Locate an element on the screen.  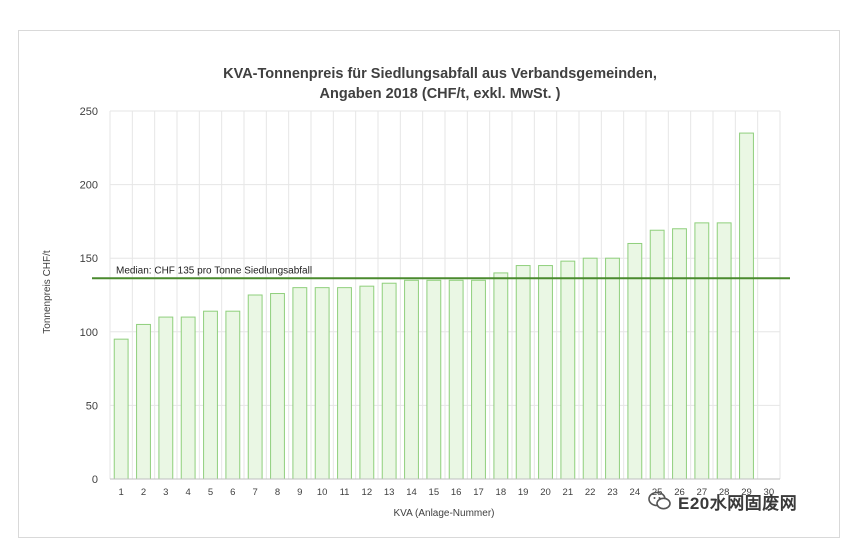
x-tick-label: 21 is located at coordinates (568, 492).